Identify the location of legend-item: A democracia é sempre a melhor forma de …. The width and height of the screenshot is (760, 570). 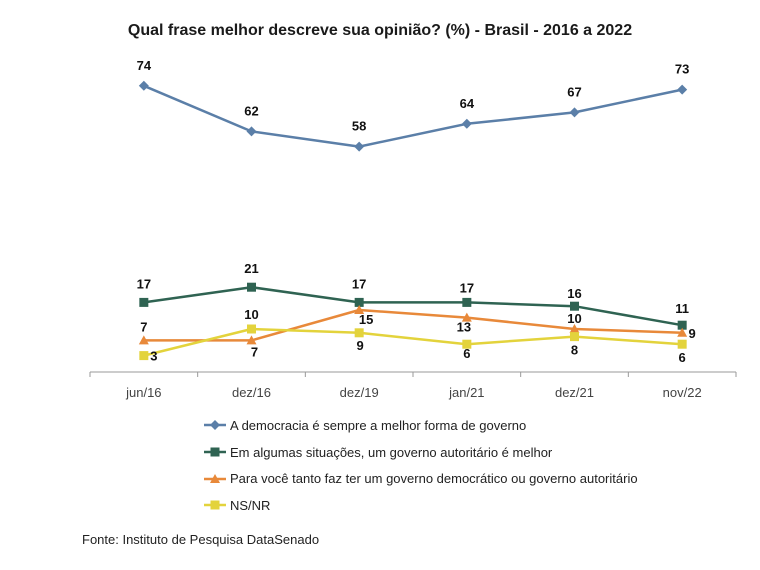
(421, 425).